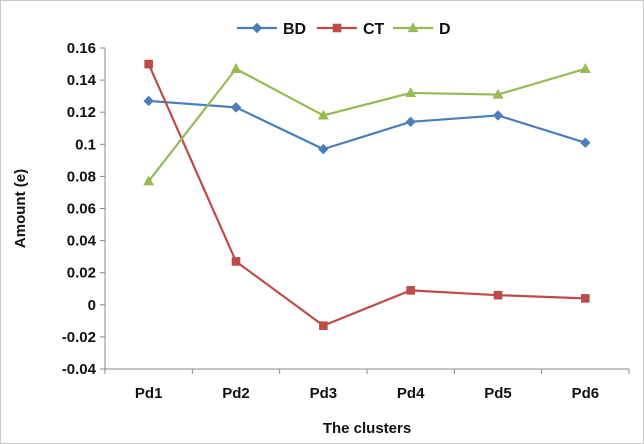  What do you see at coordinates (271, 29) in the screenshot?
I see `legend-item-bd: BD` at bounding box center [271, 29].